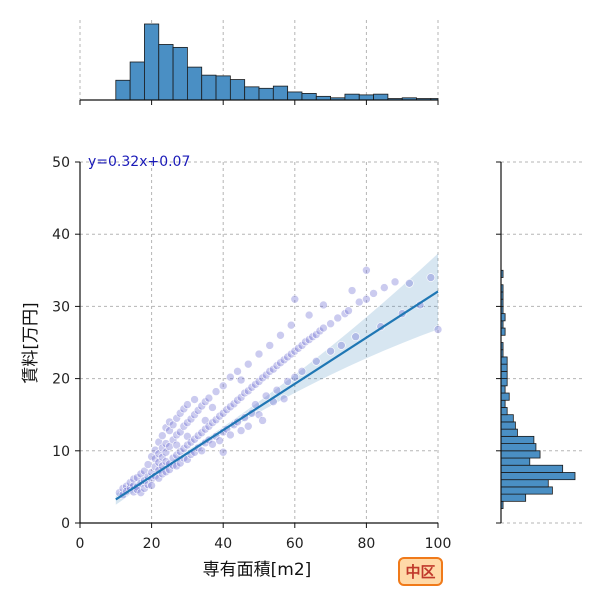 This screenshot has height=600, width=600. What do you see at coordinates (295, 544) in the screenshot?
I see `x-tick-label: 60` at bounding box center [295, 544].